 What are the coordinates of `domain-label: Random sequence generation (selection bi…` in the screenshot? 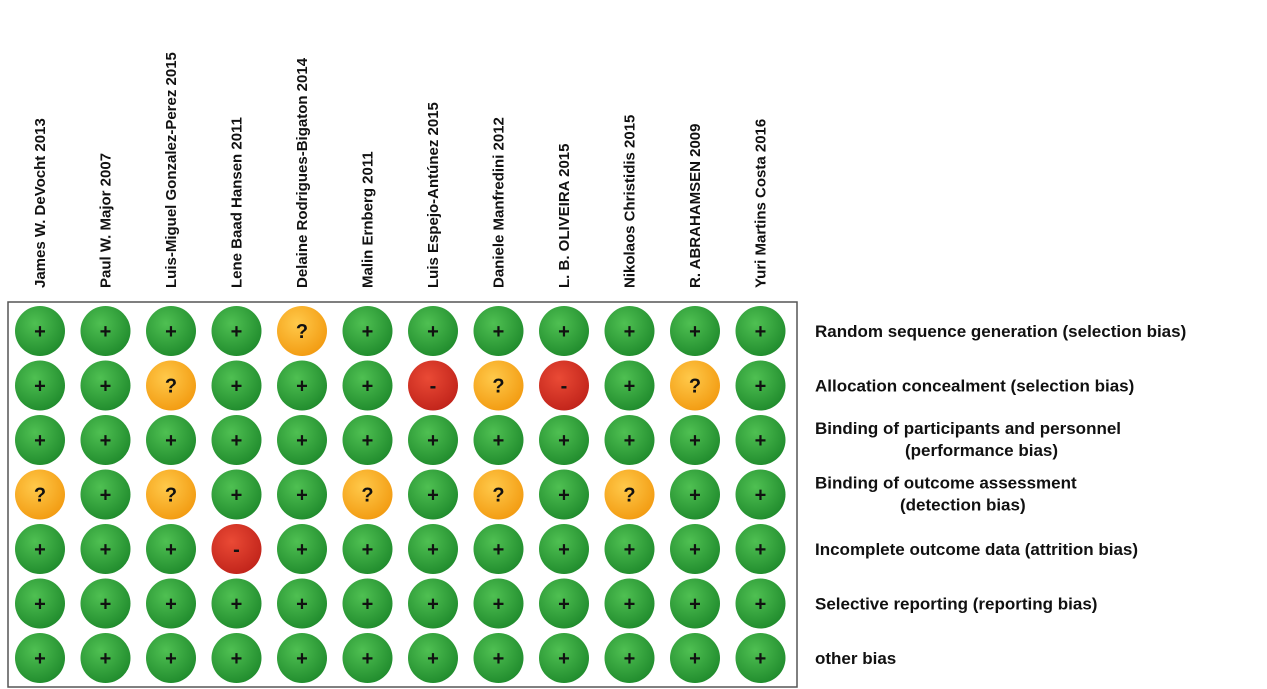 It's located at (1000, 331).